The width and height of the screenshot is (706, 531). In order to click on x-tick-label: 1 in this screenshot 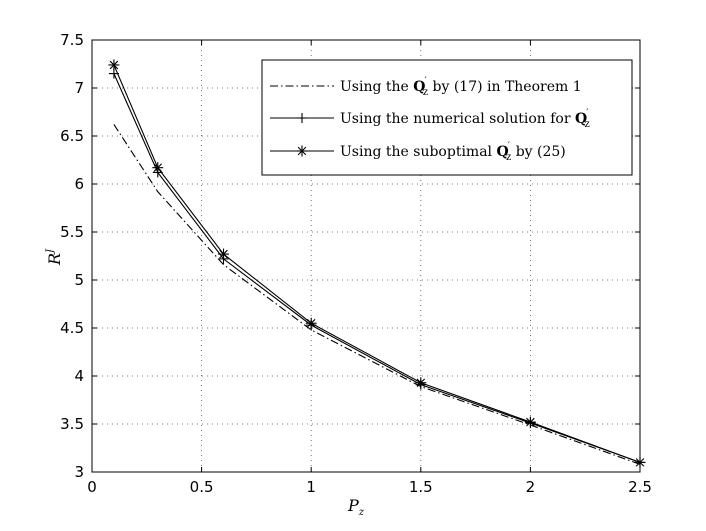, I will do `click(311, 487)`.